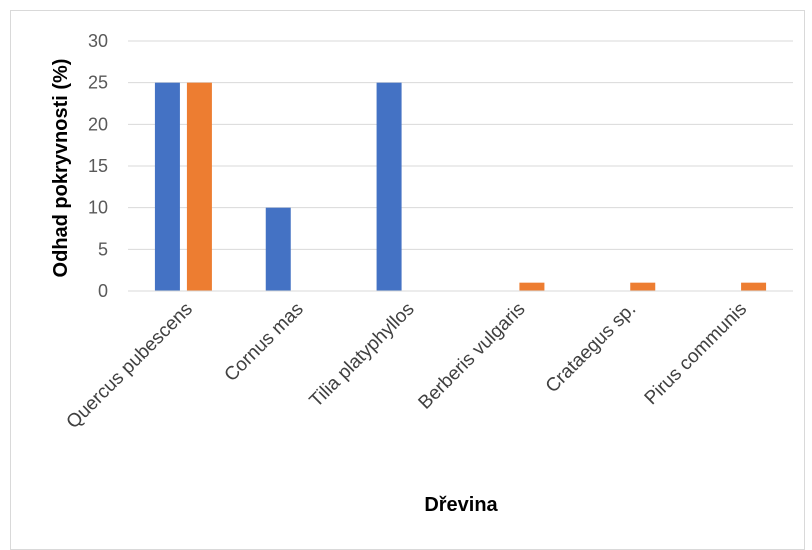  I want to click on y-tick-label: 20, so click(98, 124).